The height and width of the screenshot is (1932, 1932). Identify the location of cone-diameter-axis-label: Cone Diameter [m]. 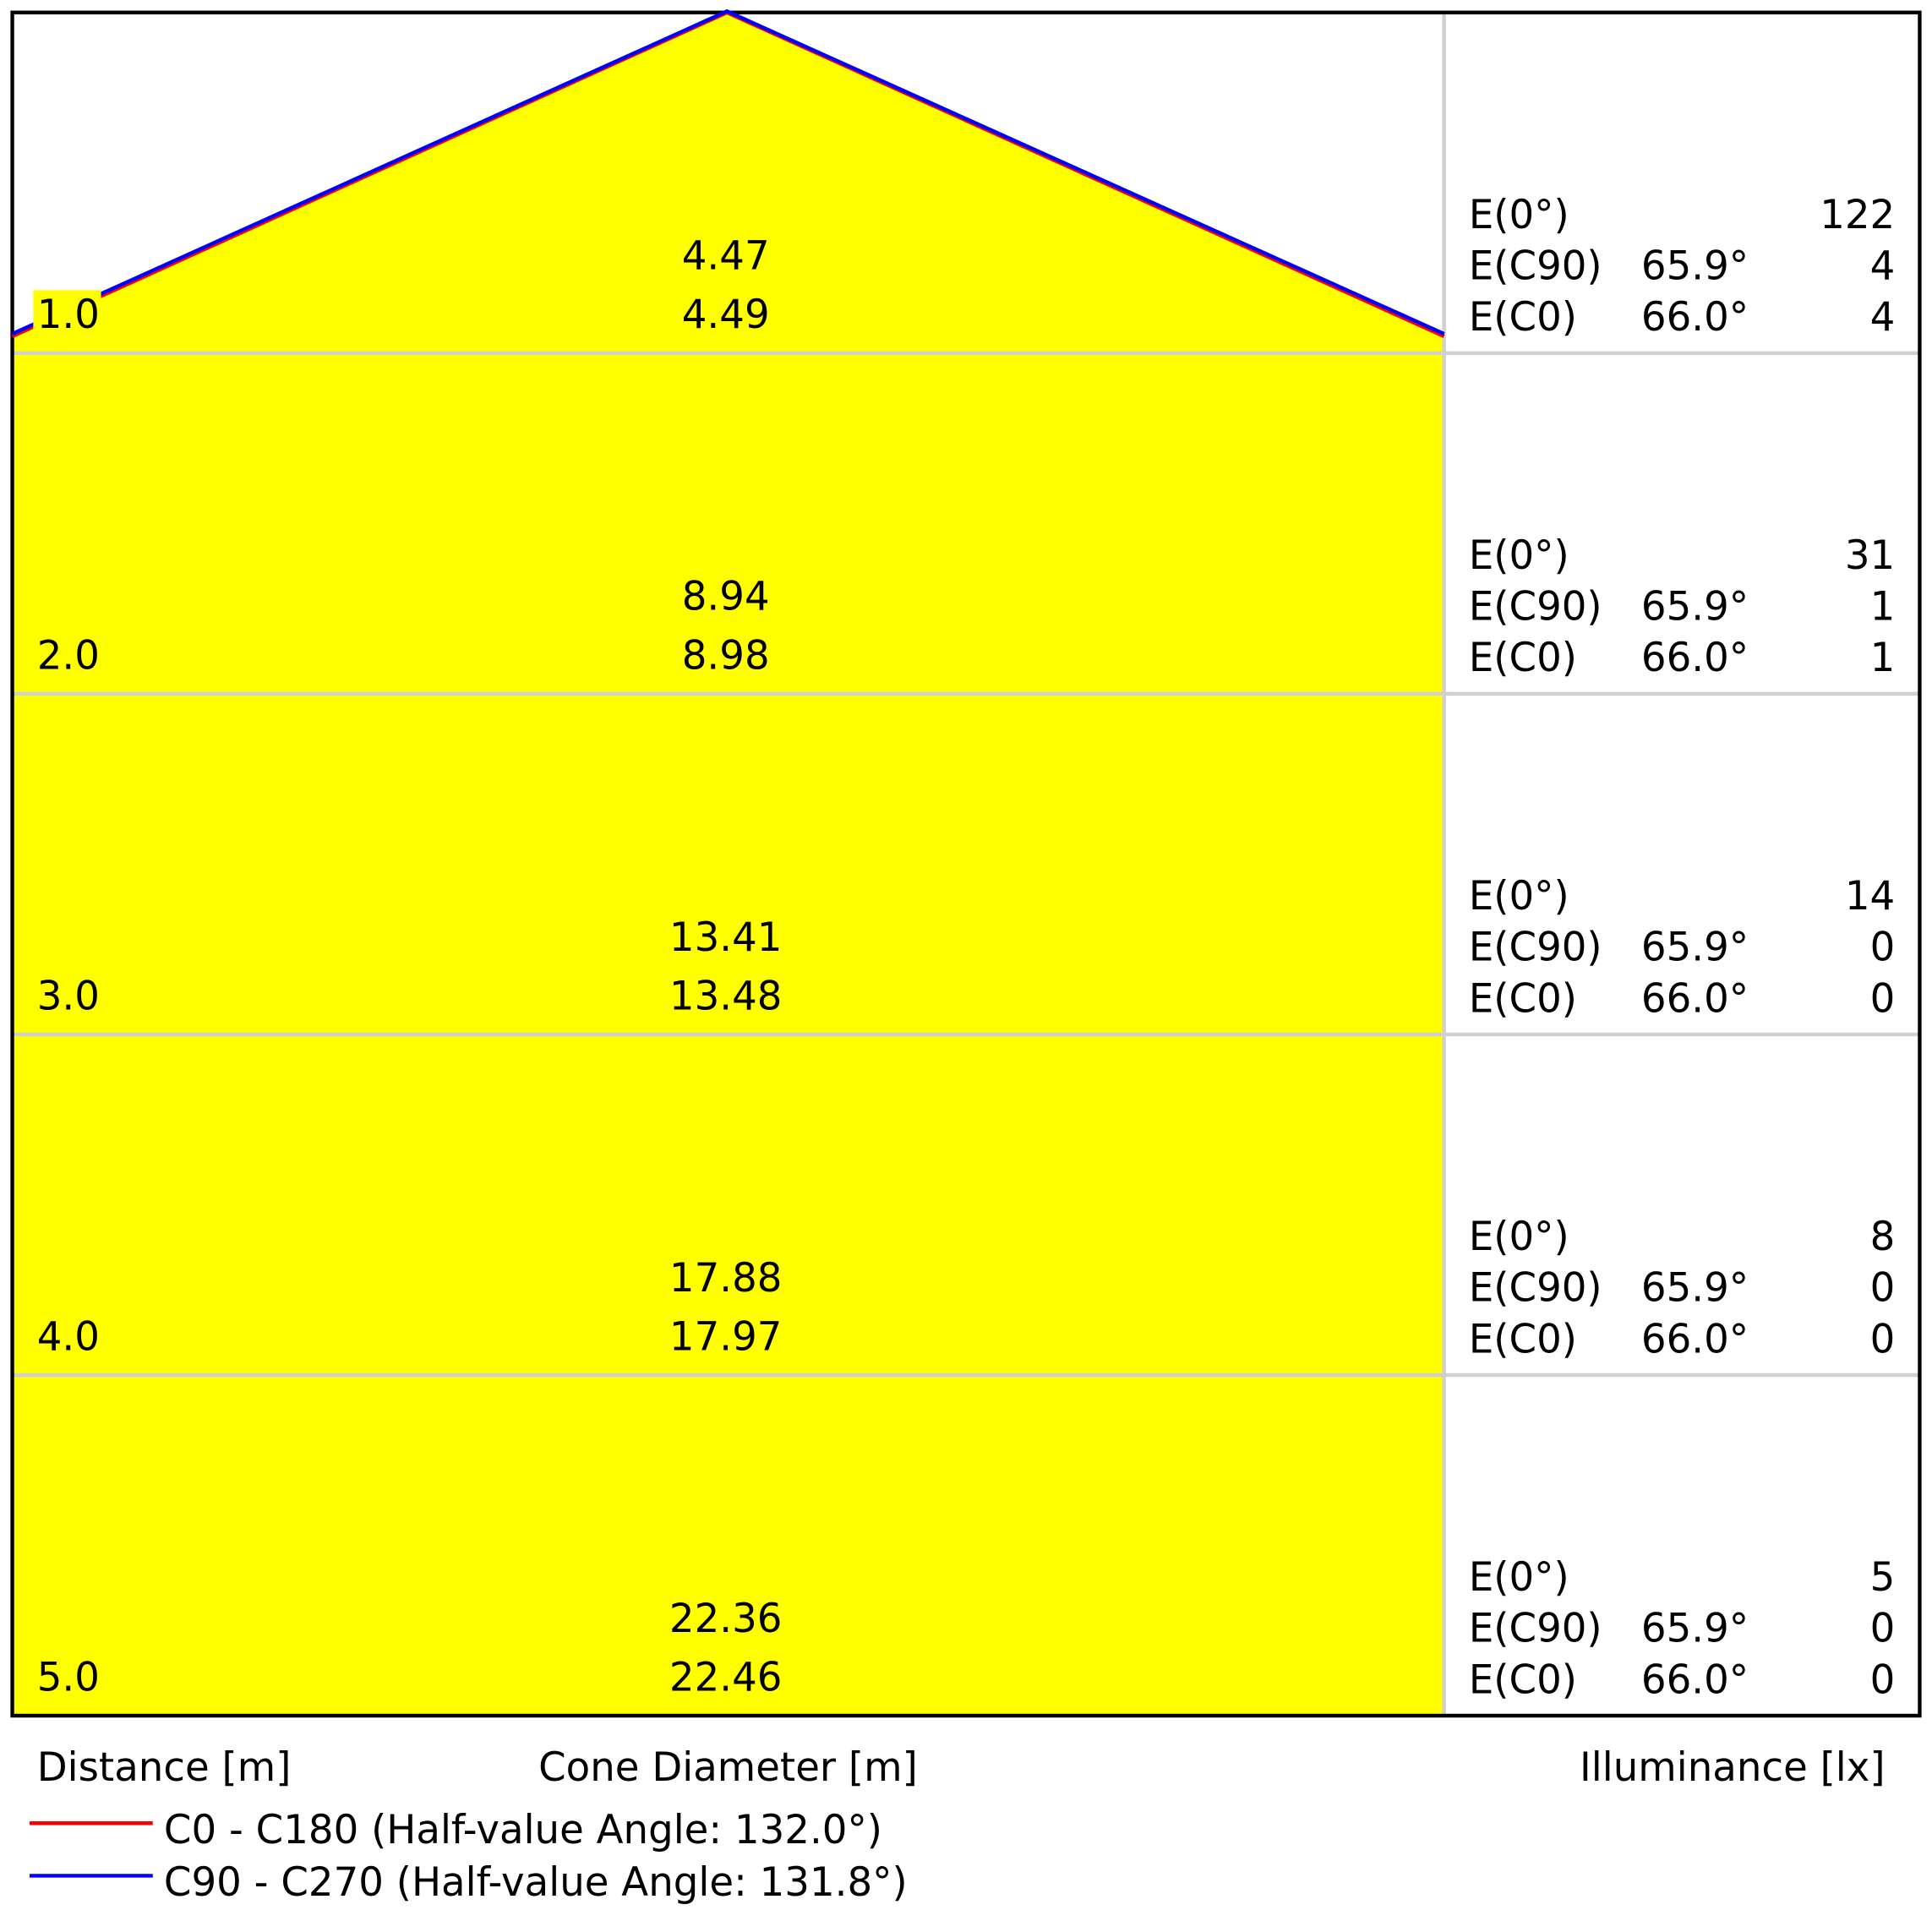
(728, 1767).